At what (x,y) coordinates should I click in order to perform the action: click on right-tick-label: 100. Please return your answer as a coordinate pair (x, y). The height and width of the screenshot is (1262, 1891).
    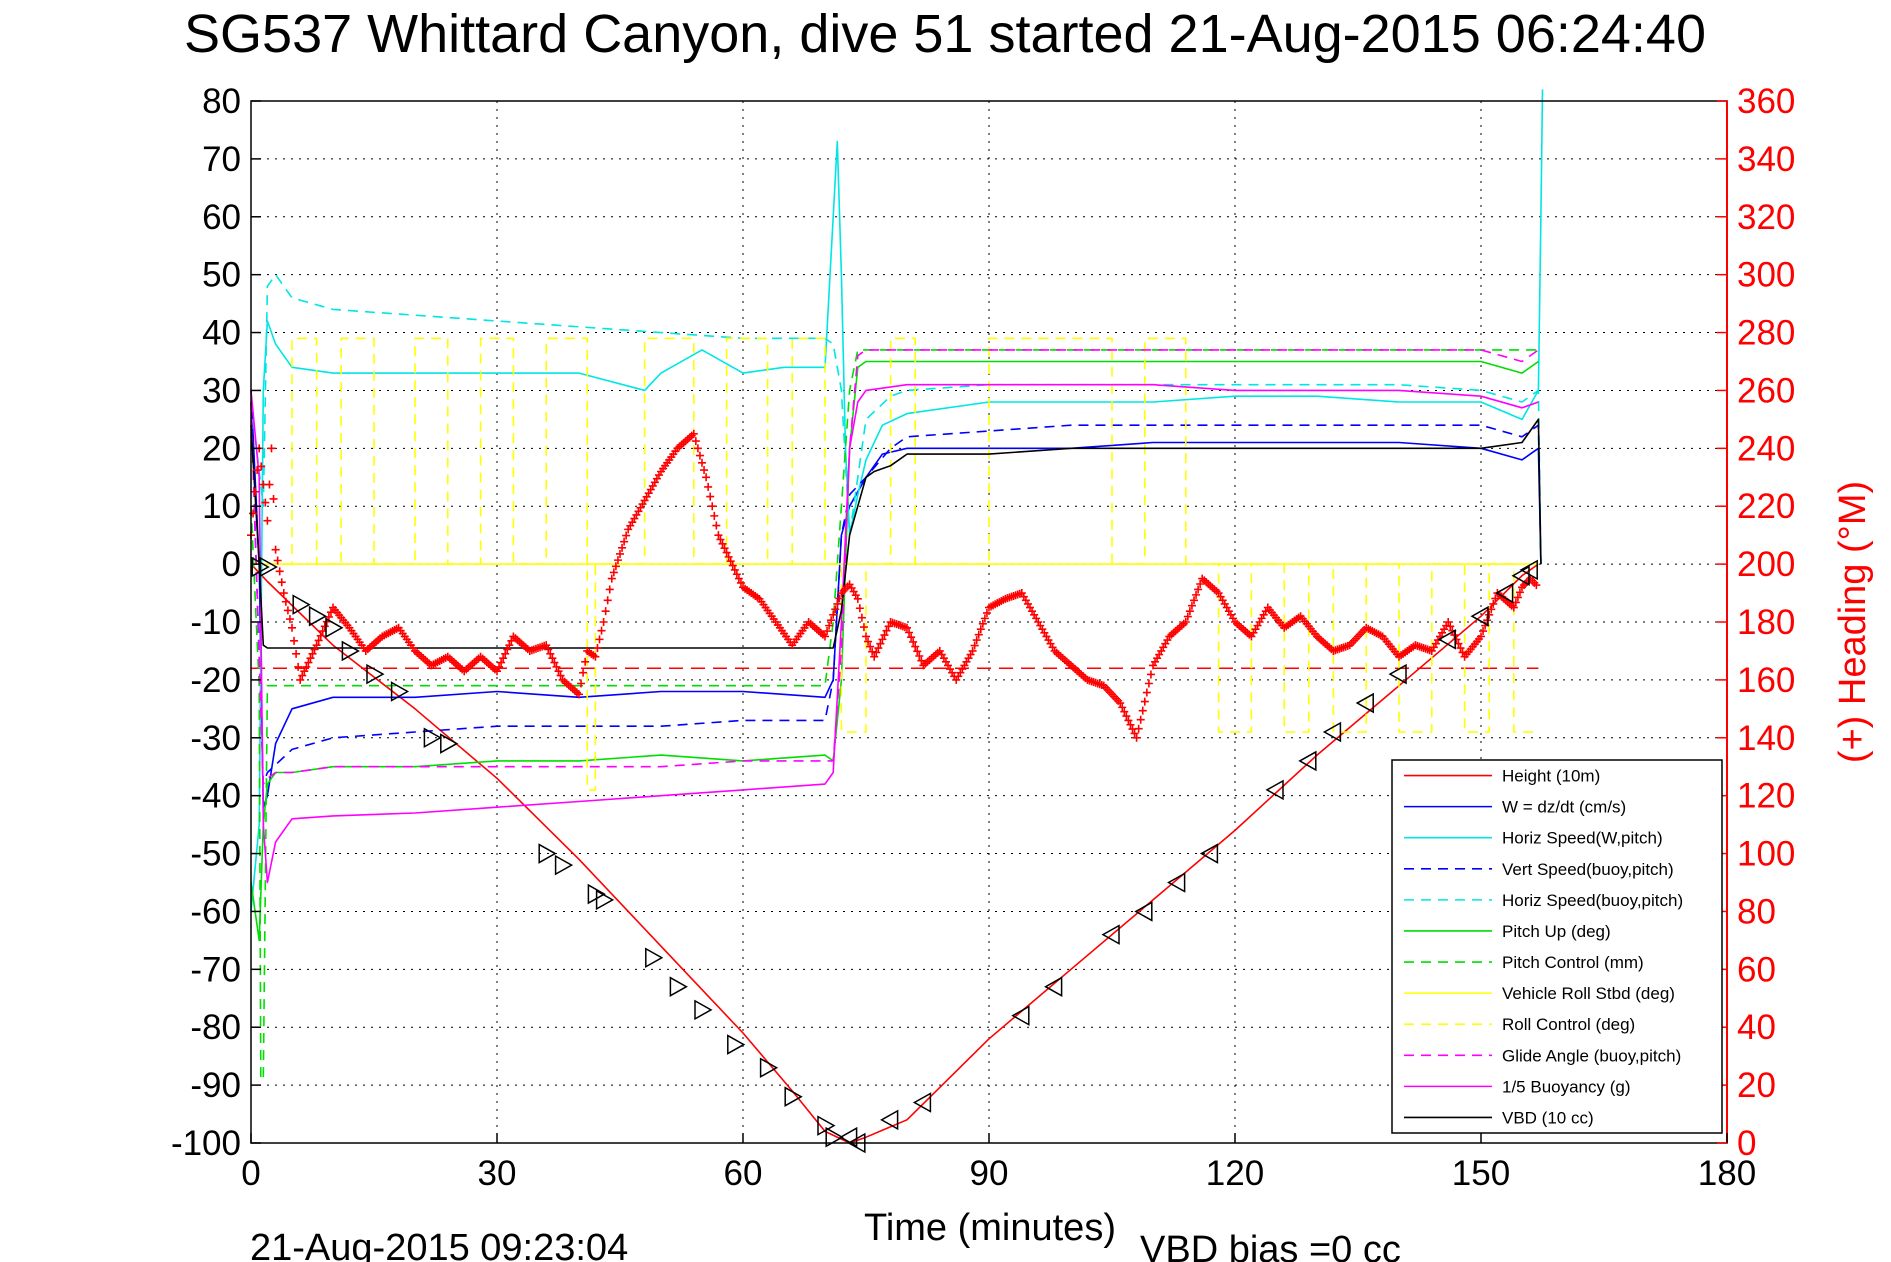
    Looking at the image, I should click on (1766, 854).